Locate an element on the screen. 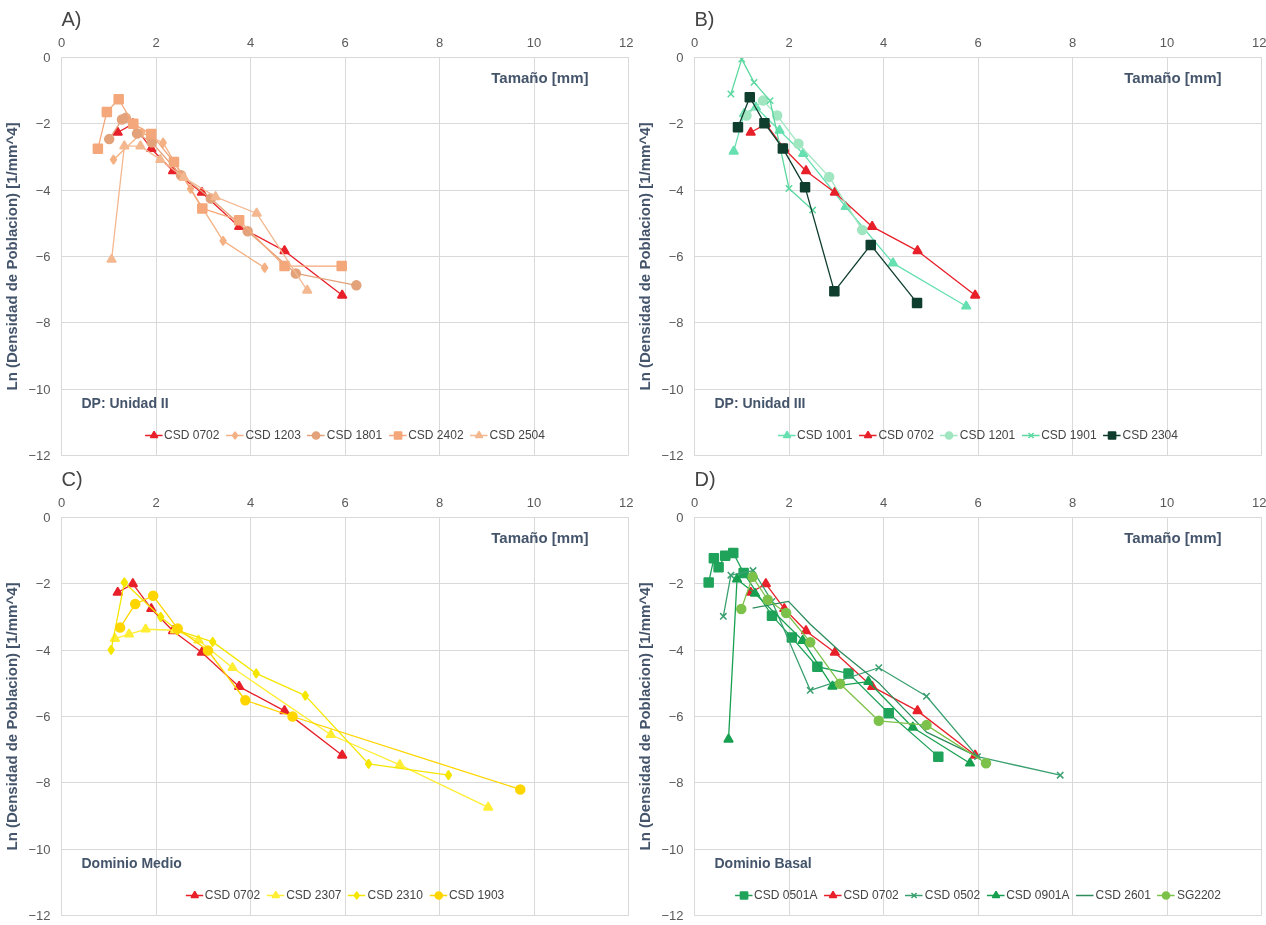 This screenshot has height=925, width=1266. legend-label: CSD 0901A is located at coordinates (1038, 895).